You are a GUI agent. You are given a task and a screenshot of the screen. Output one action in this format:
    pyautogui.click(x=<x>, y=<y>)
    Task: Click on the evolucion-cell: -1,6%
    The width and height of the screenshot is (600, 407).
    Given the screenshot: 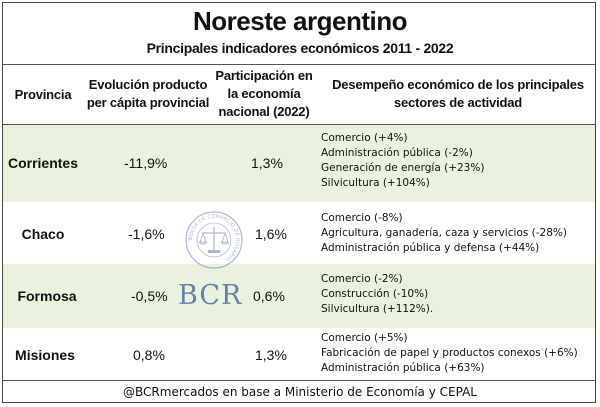 What is the action you would take?
    pyautogui.click(x=146, y=234)
    